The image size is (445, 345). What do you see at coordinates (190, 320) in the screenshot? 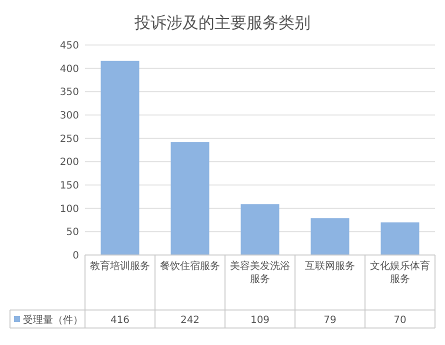
I see `data-label: 242` at bounding box center [190, 320].